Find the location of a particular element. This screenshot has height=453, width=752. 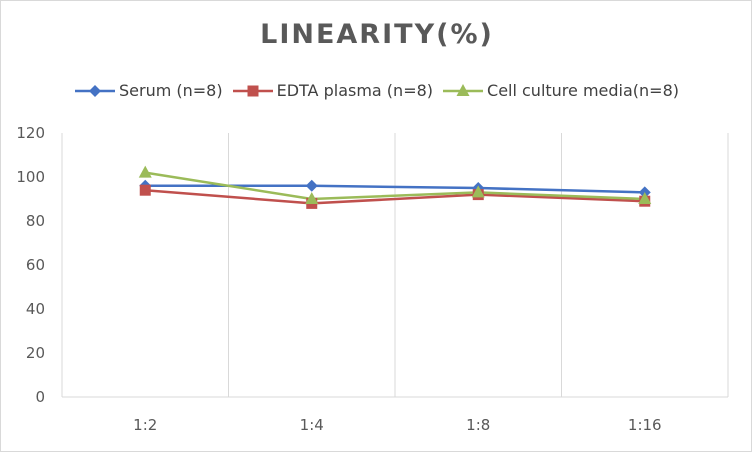

legend-label: Cell culture media(n=8) is located at coordinates (583, 90).